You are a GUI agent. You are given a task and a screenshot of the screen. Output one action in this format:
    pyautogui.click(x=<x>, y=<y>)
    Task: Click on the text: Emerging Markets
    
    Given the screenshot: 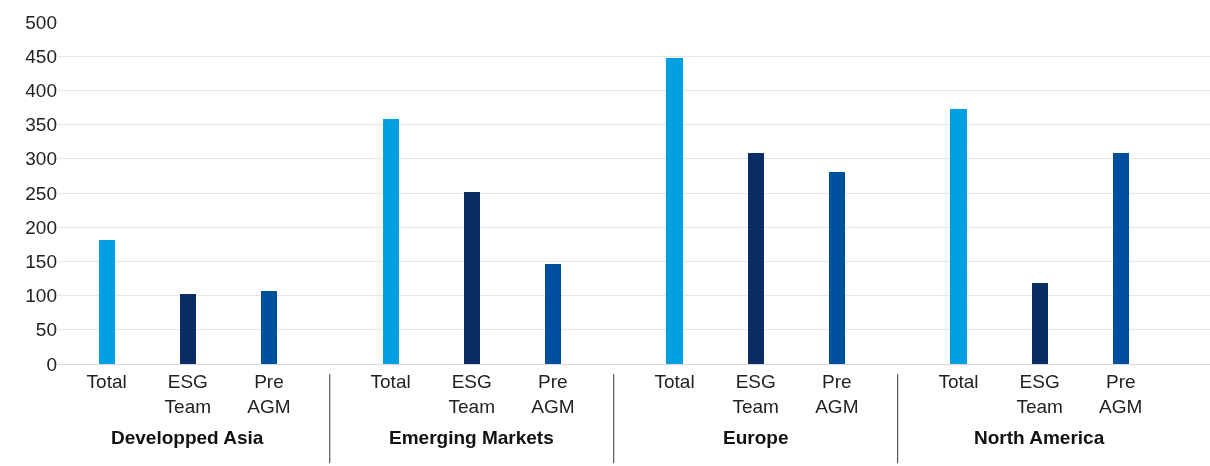 What is the action you would take?
    pyautogui.click(x=471, y=437)
    